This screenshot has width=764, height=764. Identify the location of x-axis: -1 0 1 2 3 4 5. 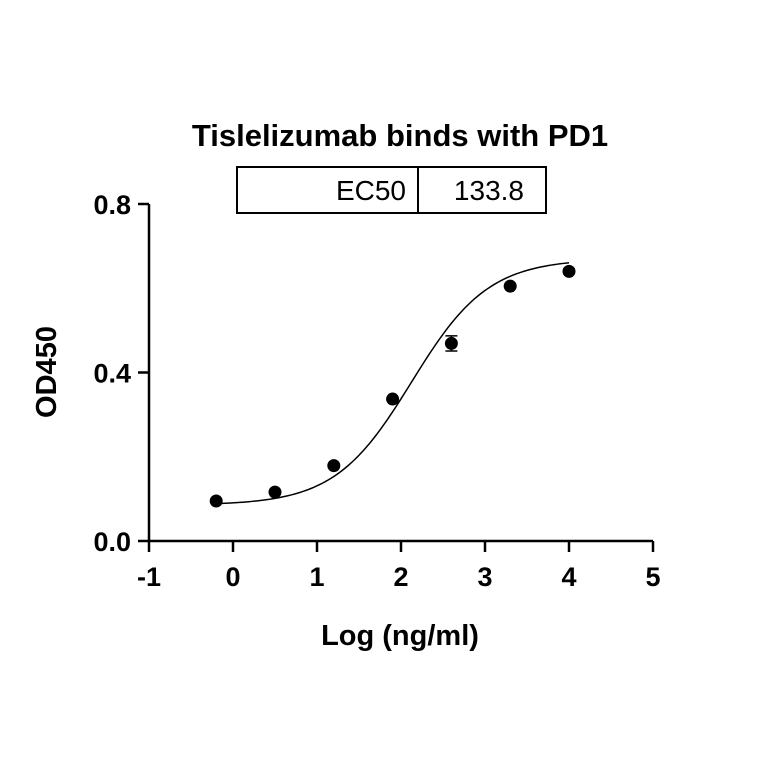
(399, 565).